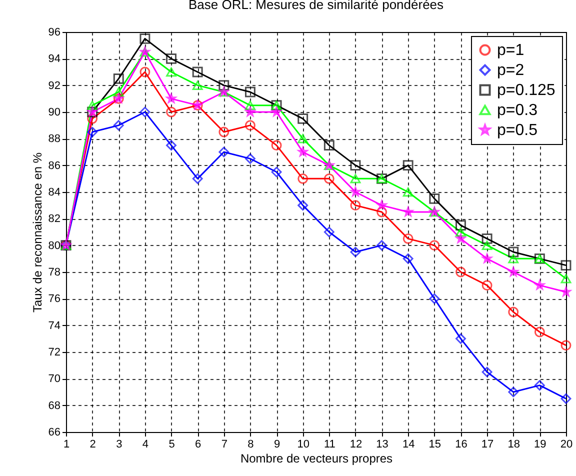  Describe the element at coordinates (224, 444) in the screenshot. I see `x-tick-label: 7` at that location.